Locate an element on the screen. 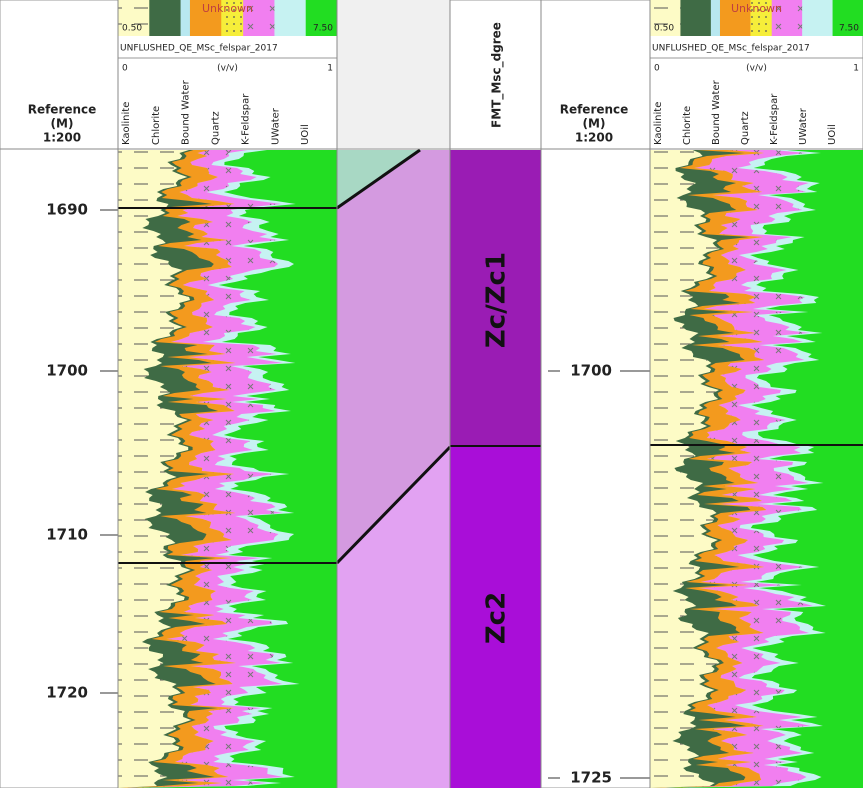 Image resolution: width=863 pixels, height=788 pixels. zone-zc1 is located at coordinates (495, 298).